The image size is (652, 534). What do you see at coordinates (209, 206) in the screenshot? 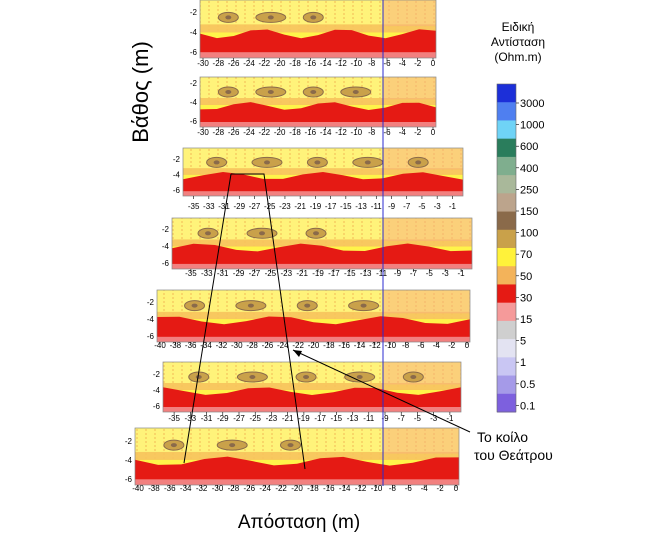
I see `x-tick-label: -33` at bounding box center [209, 206].